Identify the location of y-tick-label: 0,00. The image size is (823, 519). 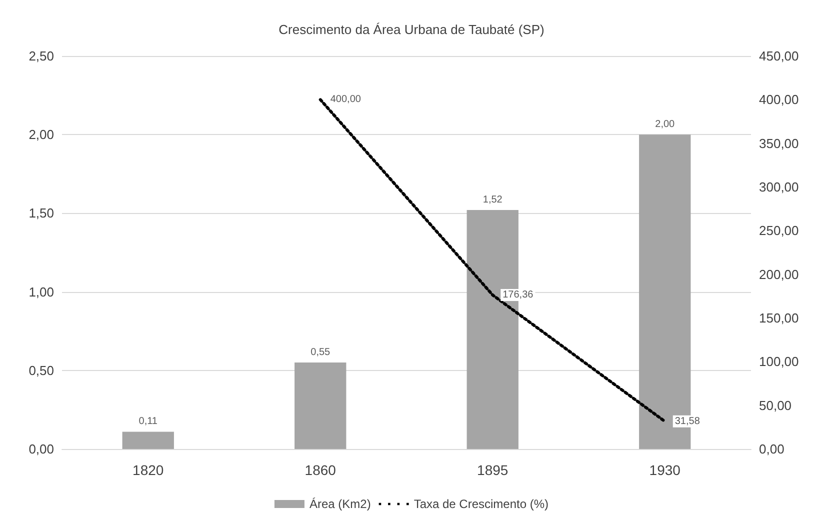
(41, 449).